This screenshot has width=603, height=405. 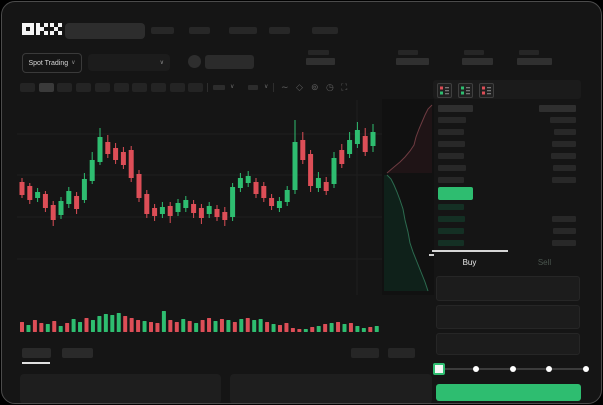 What do you see at coordinates (455, 193) in the screenshot?
I see `last-price` at bounding box center [455, 193].